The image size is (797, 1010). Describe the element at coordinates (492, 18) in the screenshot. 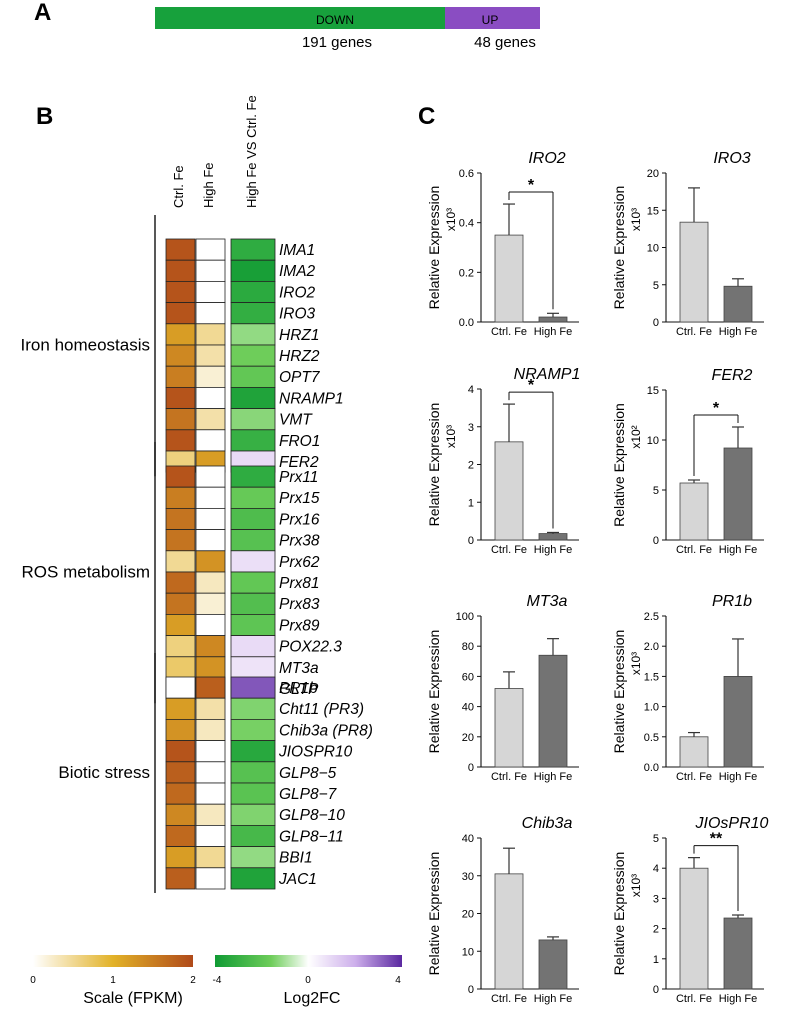

I see `up-bar` at that location.